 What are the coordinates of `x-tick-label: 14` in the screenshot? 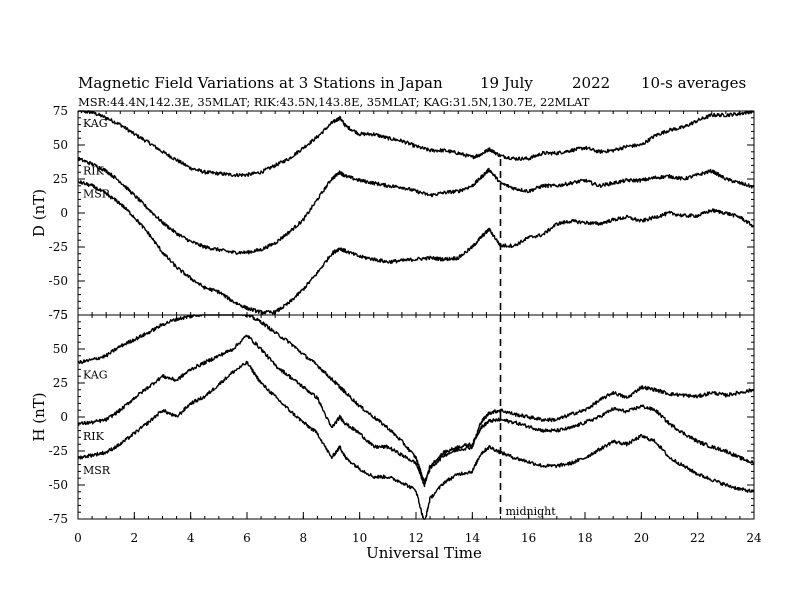 It's located at (473, 538).